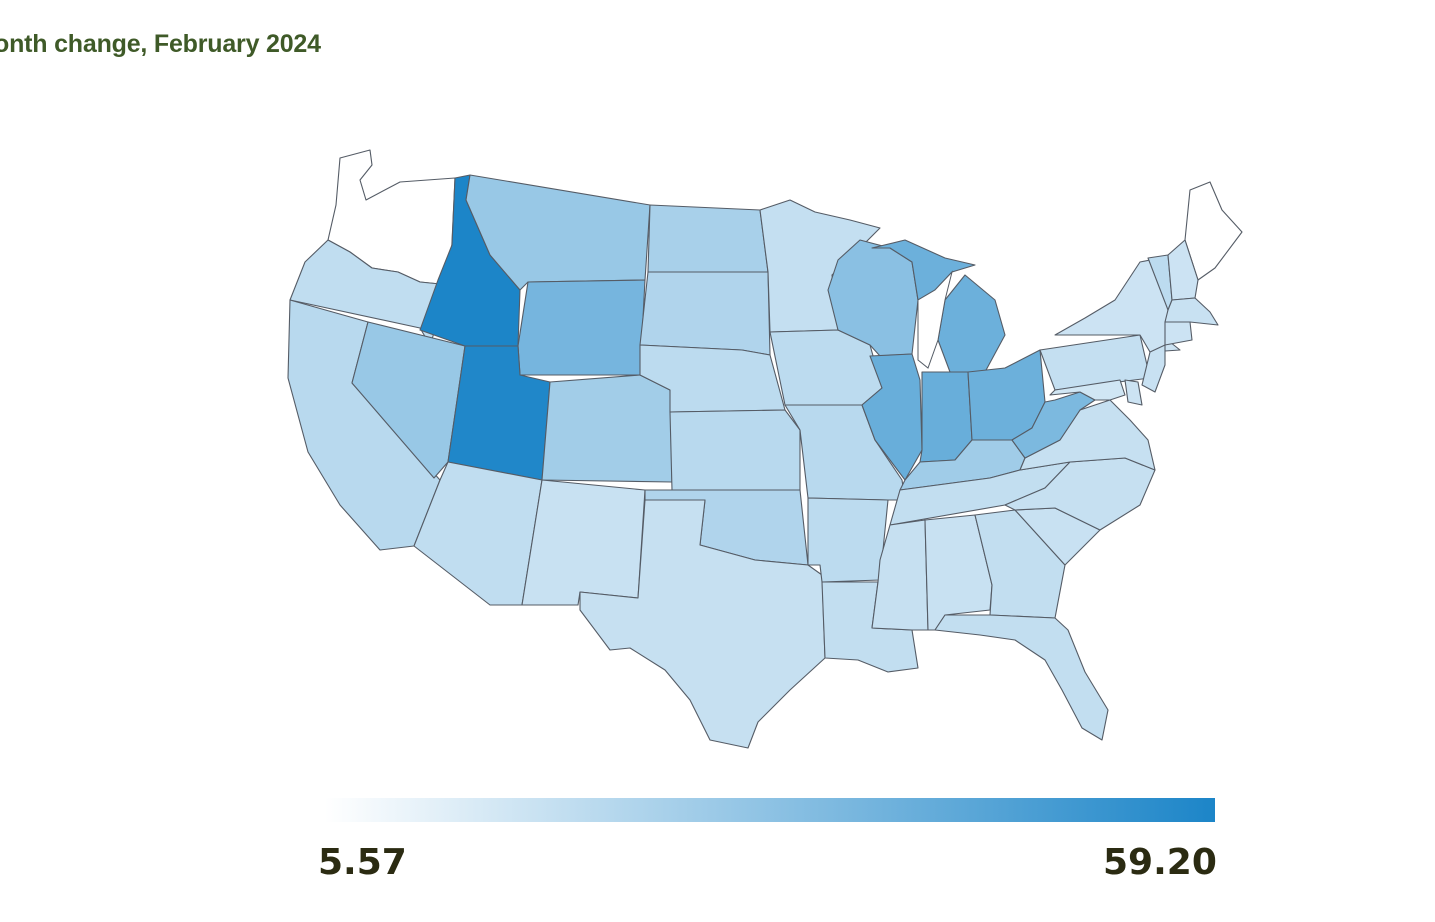 This screenshot has height=922, width=1435. What do you see at coordinates (735, 450) in the screenshot?
I see `state-kansas: Kansas` at bounding box center [735, 450].